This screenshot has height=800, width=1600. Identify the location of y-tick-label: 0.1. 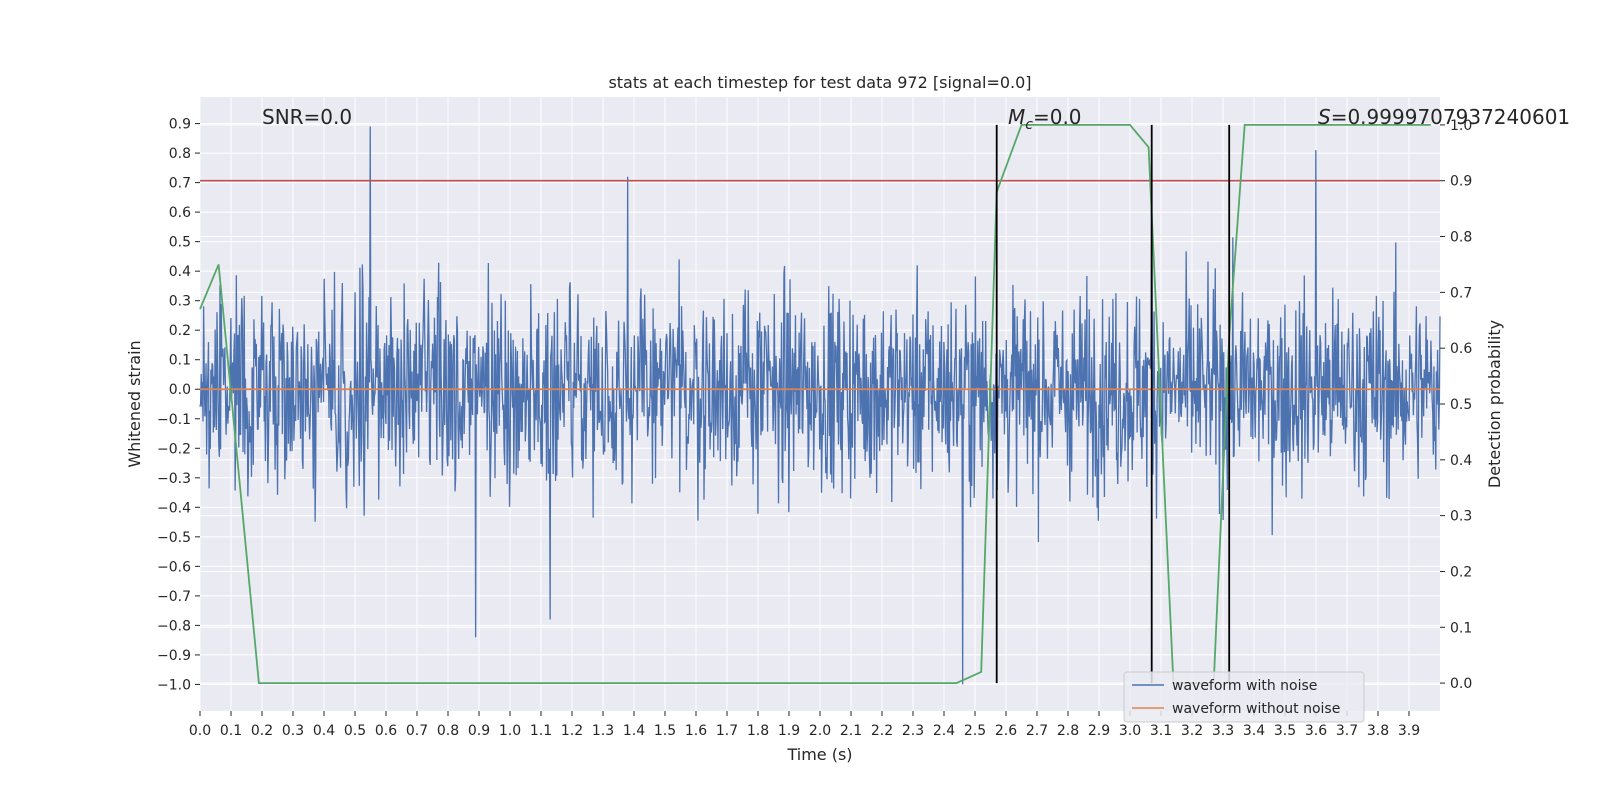
(180, 361).